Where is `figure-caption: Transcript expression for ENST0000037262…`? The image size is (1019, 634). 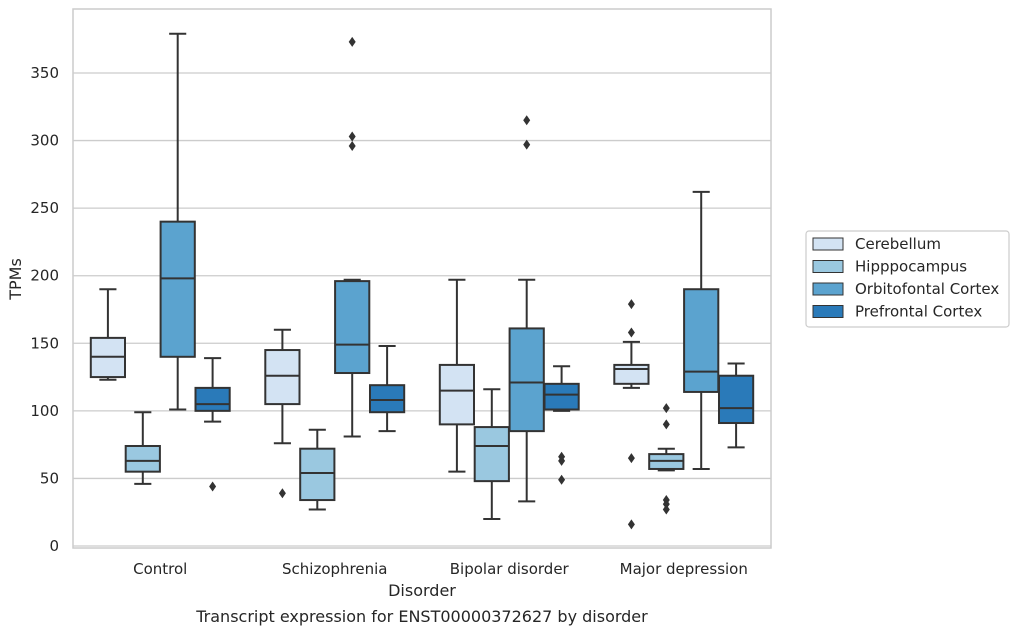 figure-caption: Transcript expression for ENST0000037262… is located at coordinates (421, 616).